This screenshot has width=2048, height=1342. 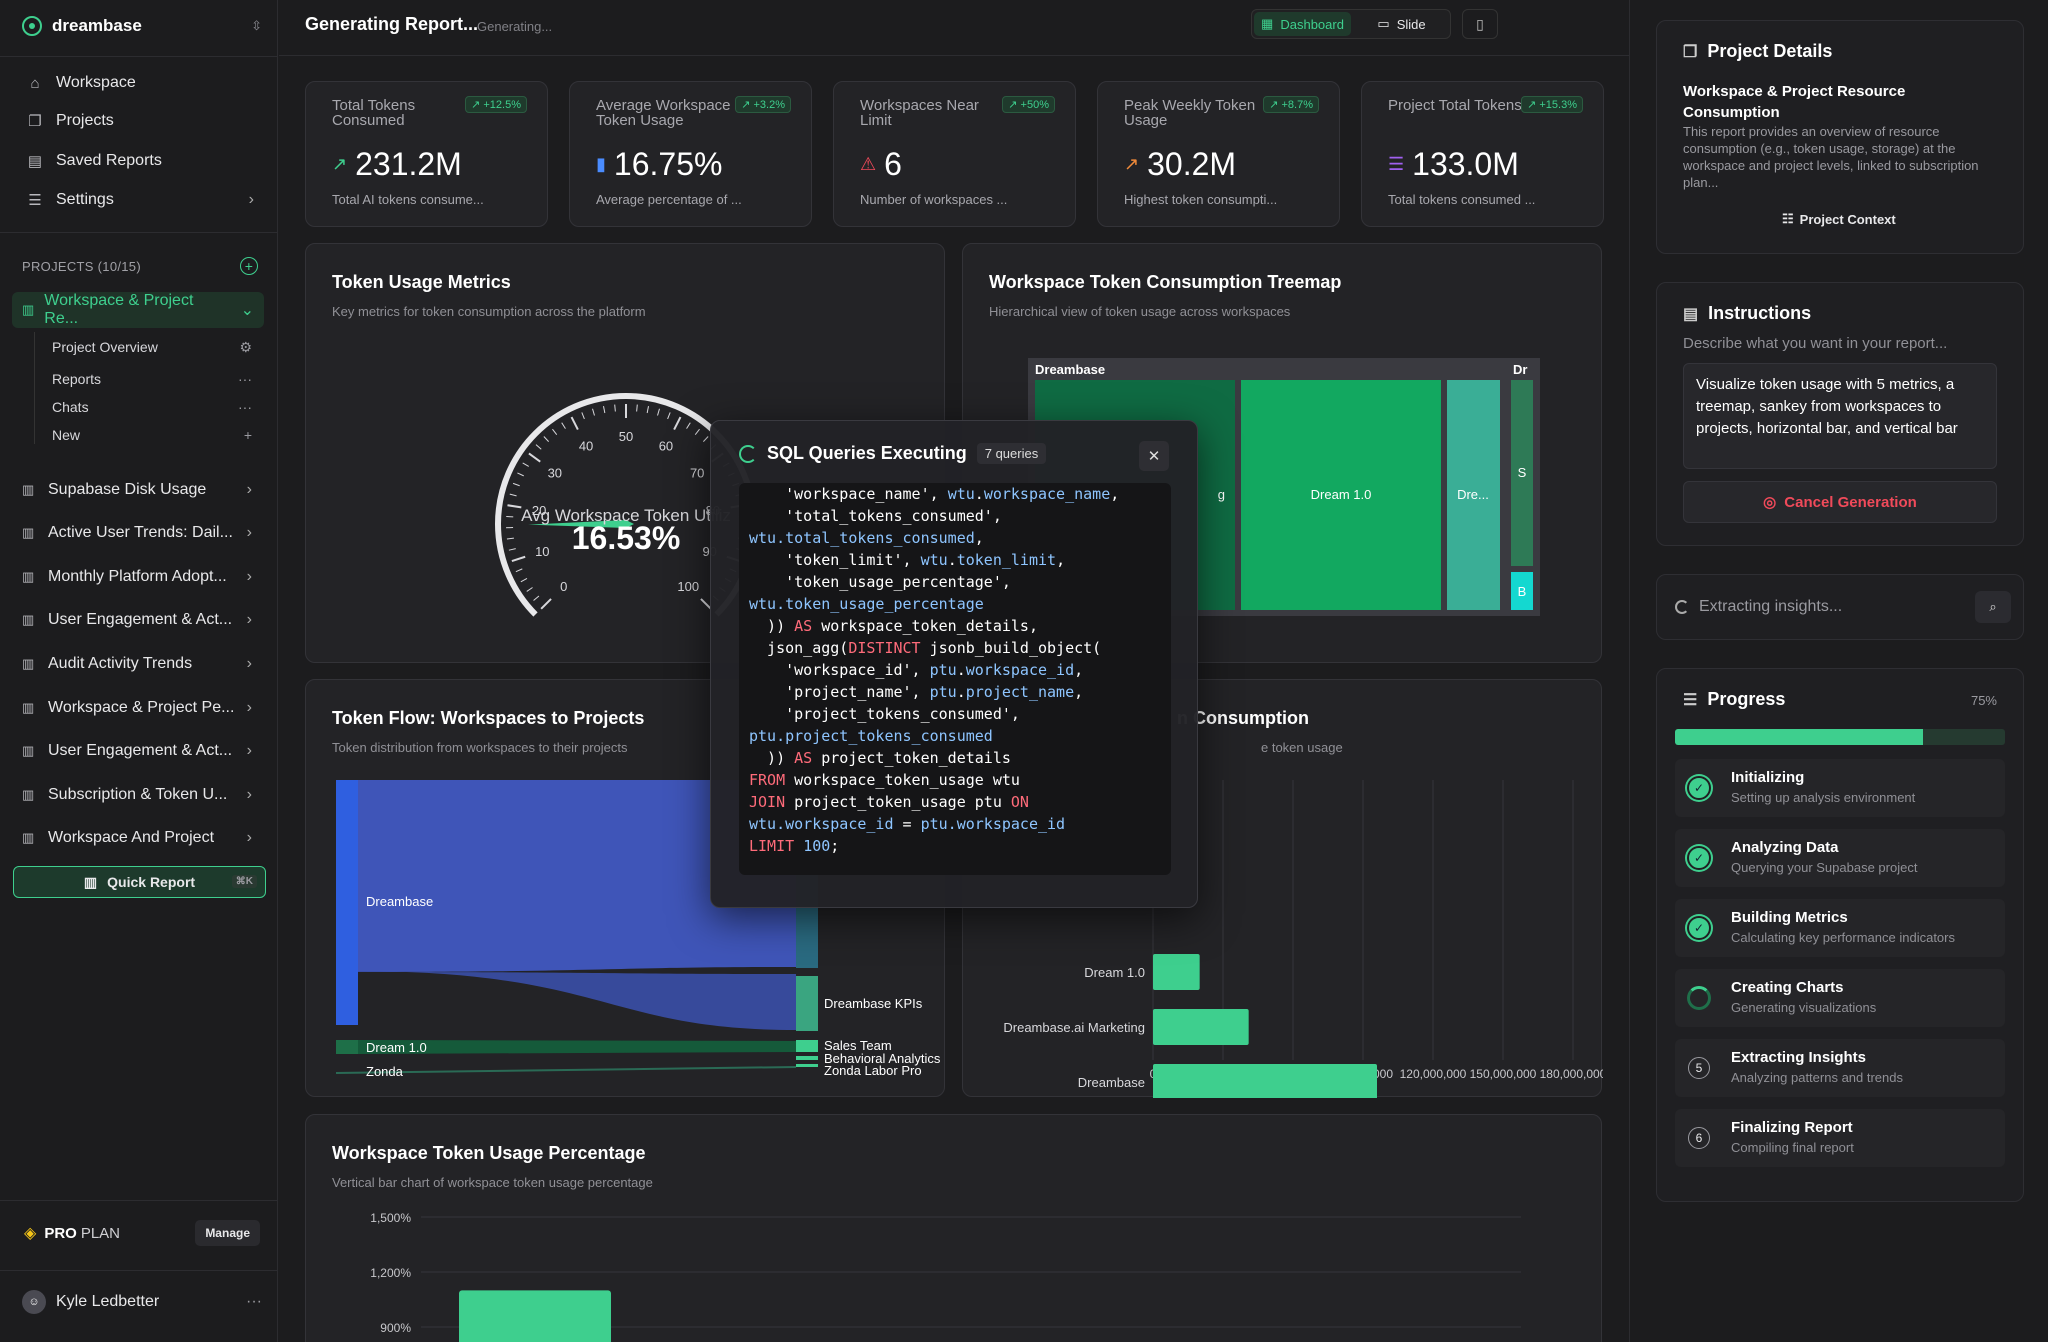 I want to click on sql-token: ptu.workspace_id, so click(x=993, y=824).